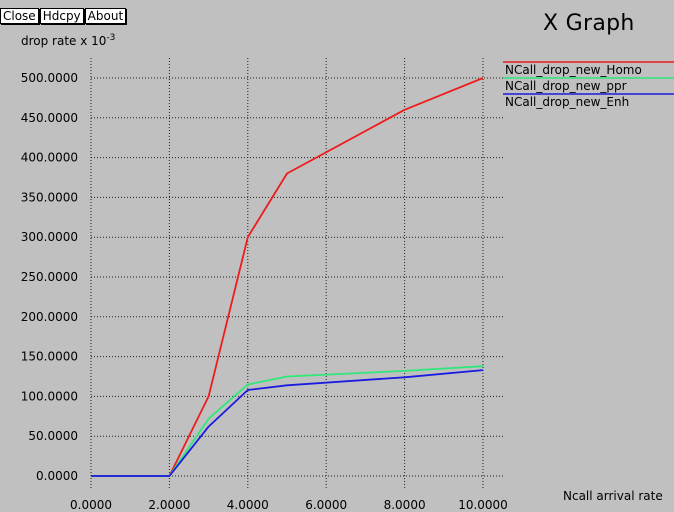 The image size is (674, 512). I want to click on x-tick-label: 10.0000, so click(483, 505).